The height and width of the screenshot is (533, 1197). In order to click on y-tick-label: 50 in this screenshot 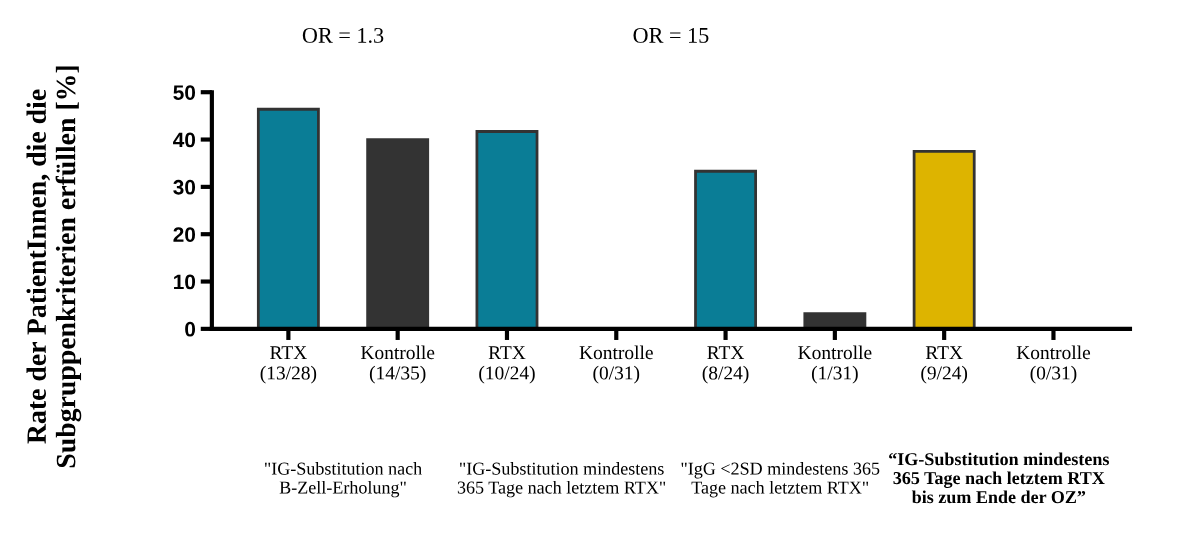, I will do `click(184, 92)`.